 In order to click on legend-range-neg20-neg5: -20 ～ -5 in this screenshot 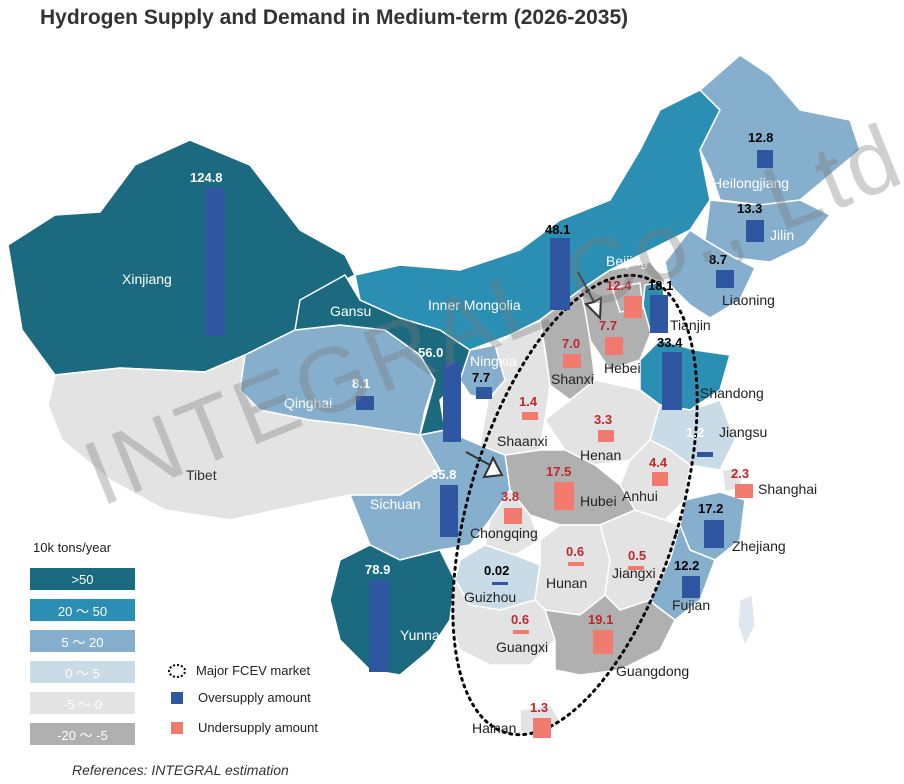, I will do `click(82, 734)`.